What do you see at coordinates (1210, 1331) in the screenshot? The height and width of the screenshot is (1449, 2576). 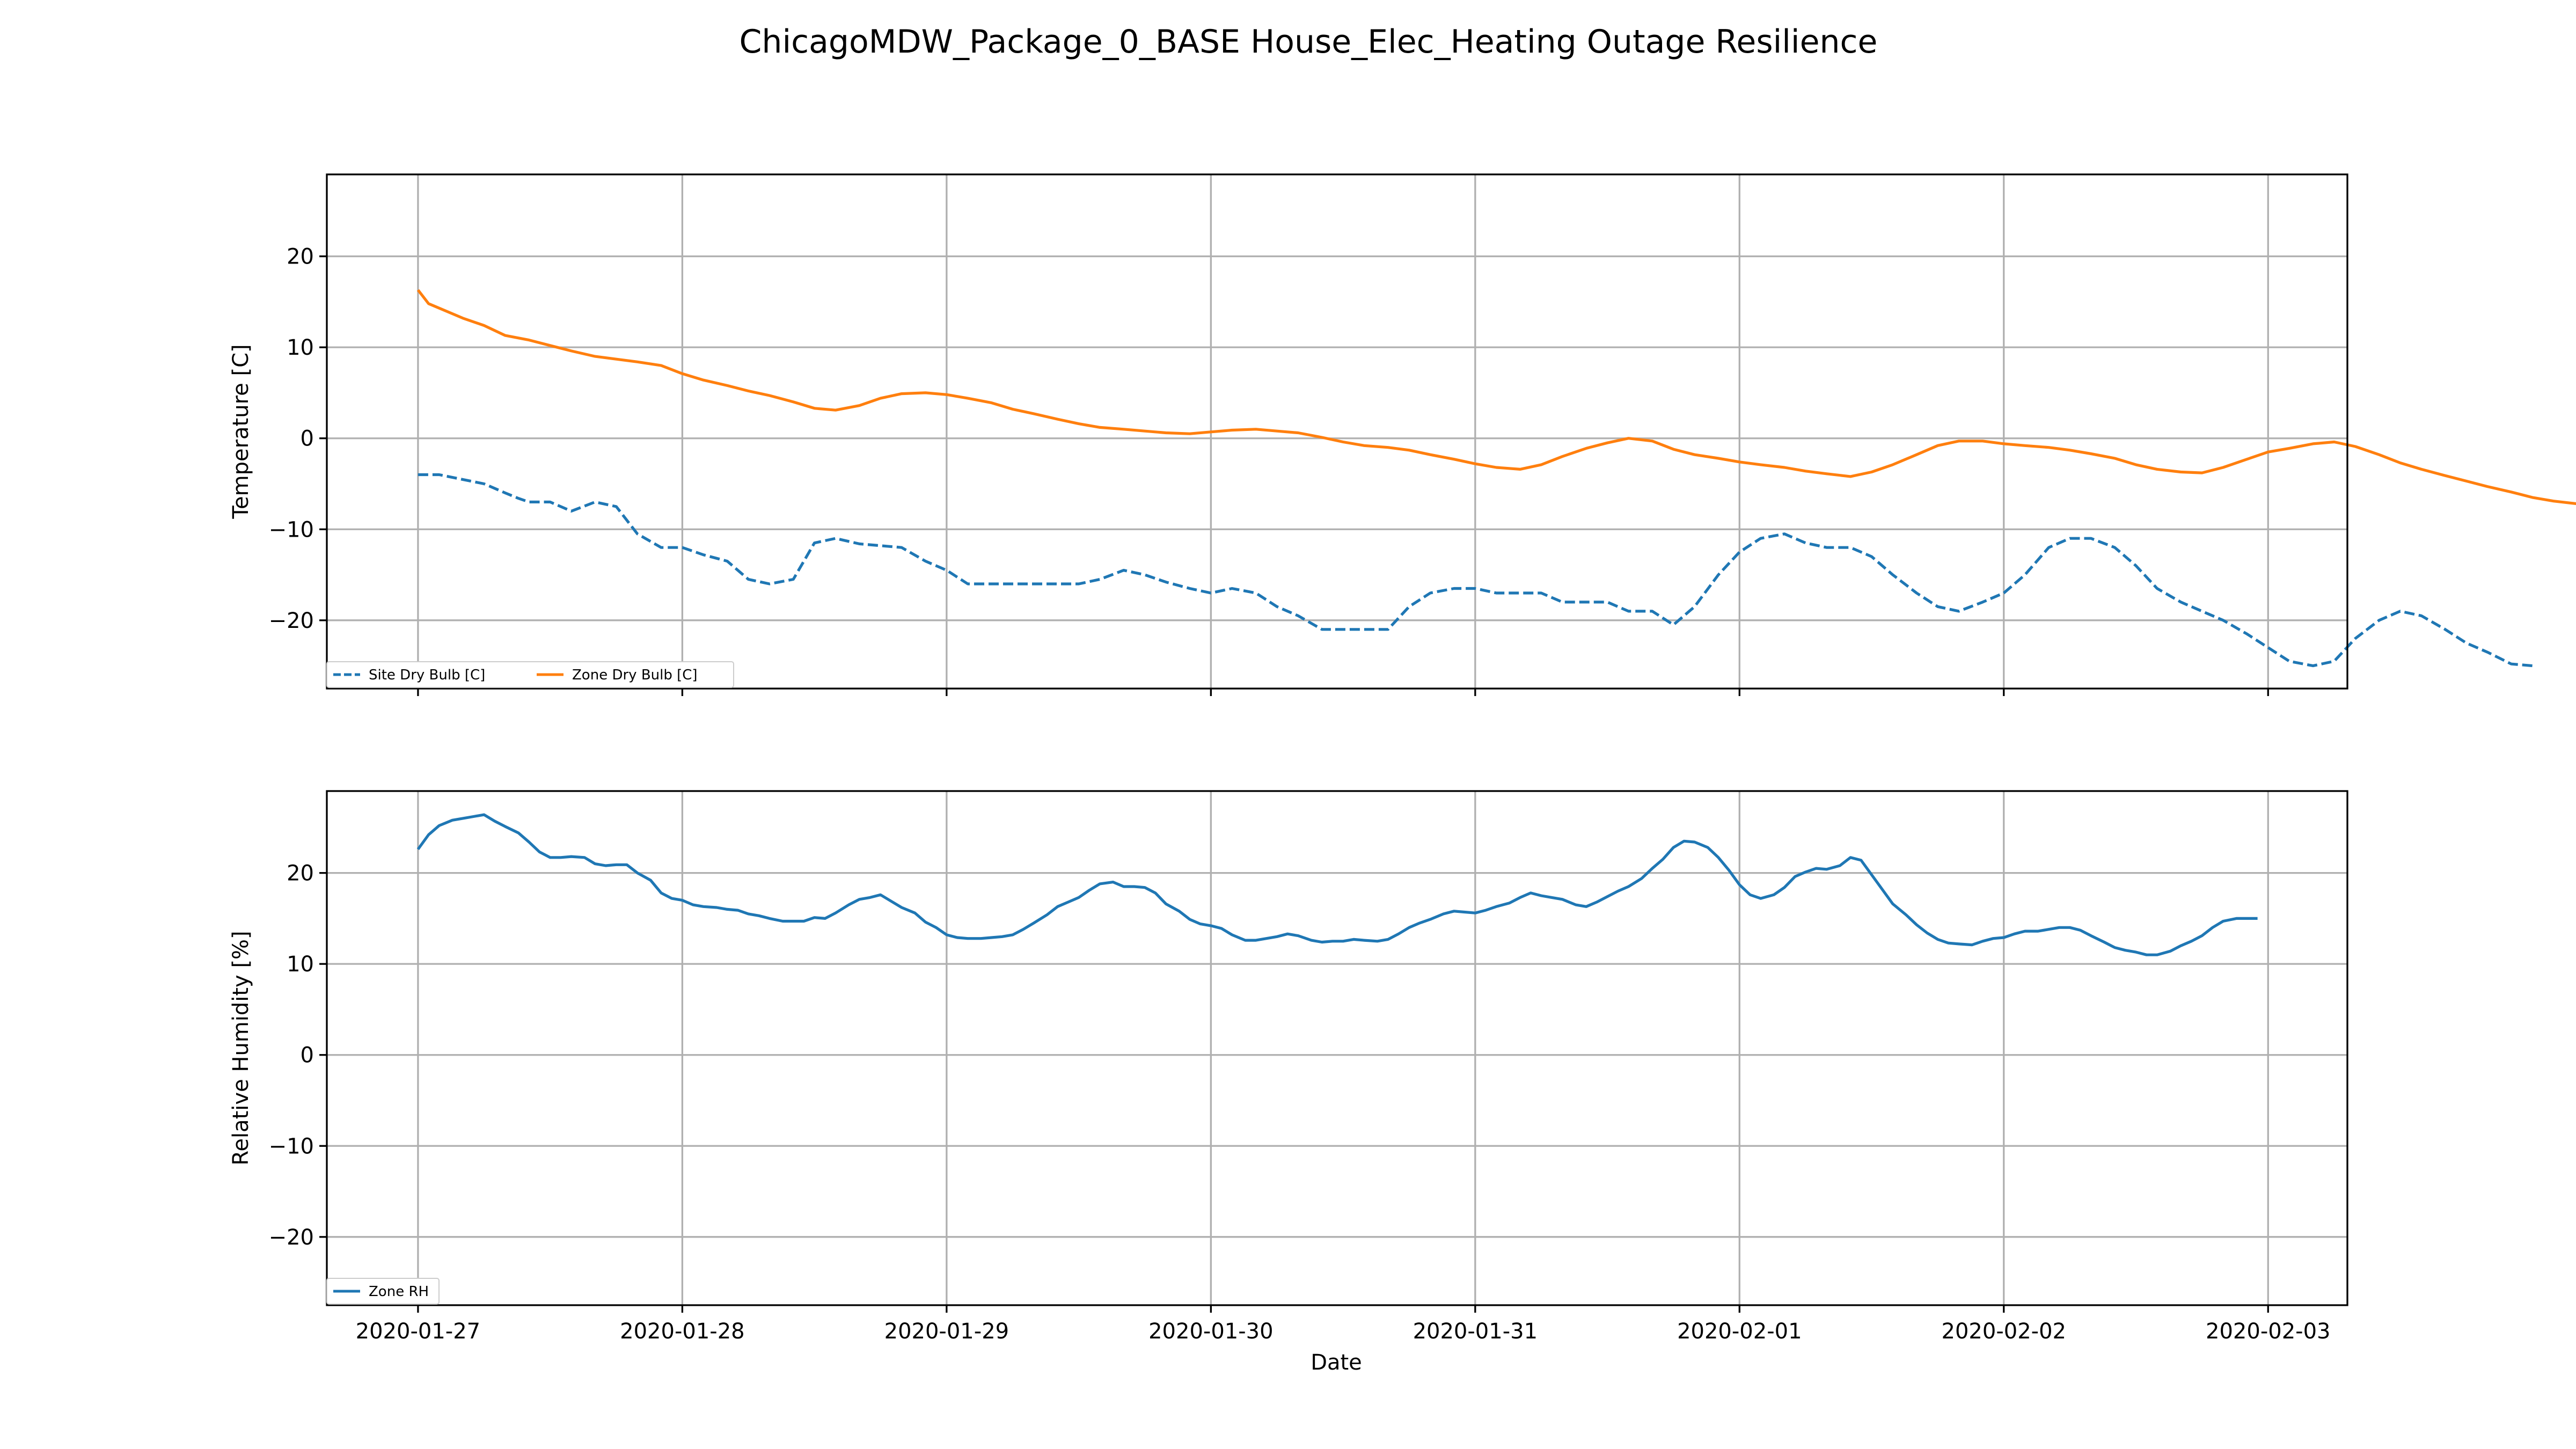 I see `x-tick-label: 2020-01-30` at bounding box center [1210, 1331].